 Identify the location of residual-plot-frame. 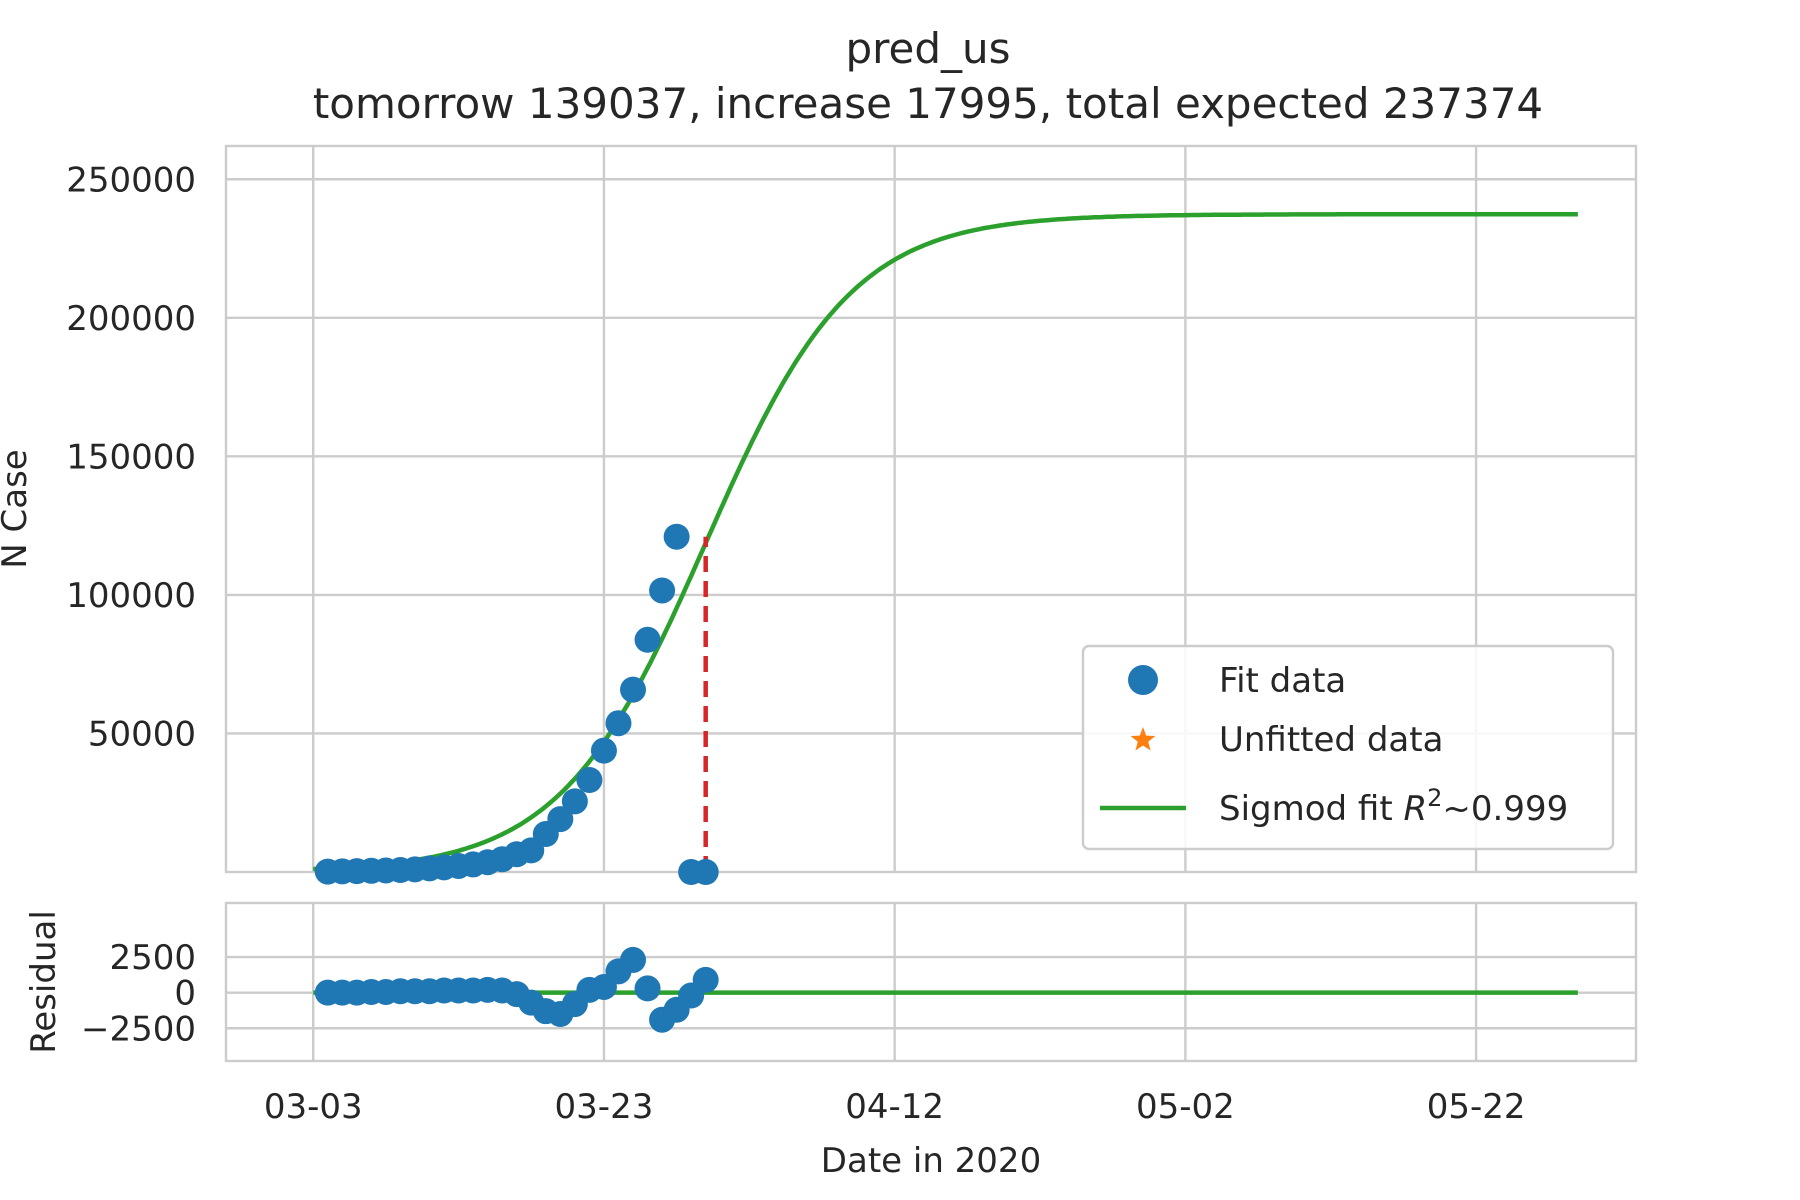
(931, 982).